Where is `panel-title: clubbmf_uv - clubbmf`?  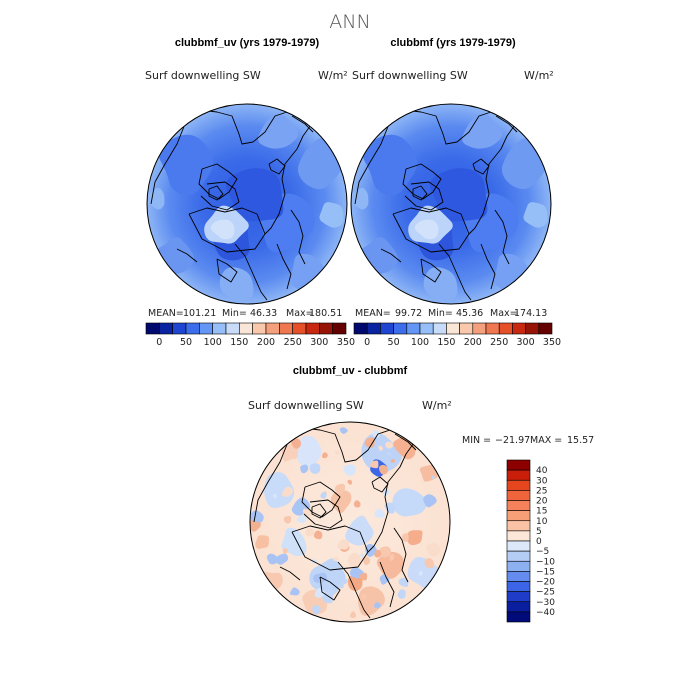
panel-title: clubbmf_uv - clubbmf is located at coordinates (350, 371).